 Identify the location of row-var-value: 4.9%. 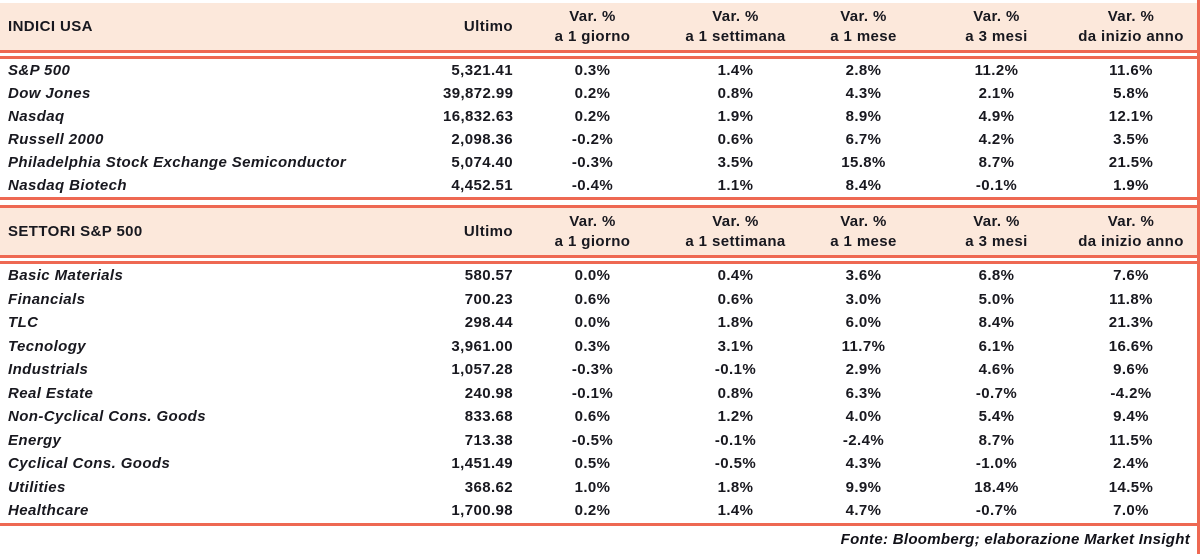
(996, 116).